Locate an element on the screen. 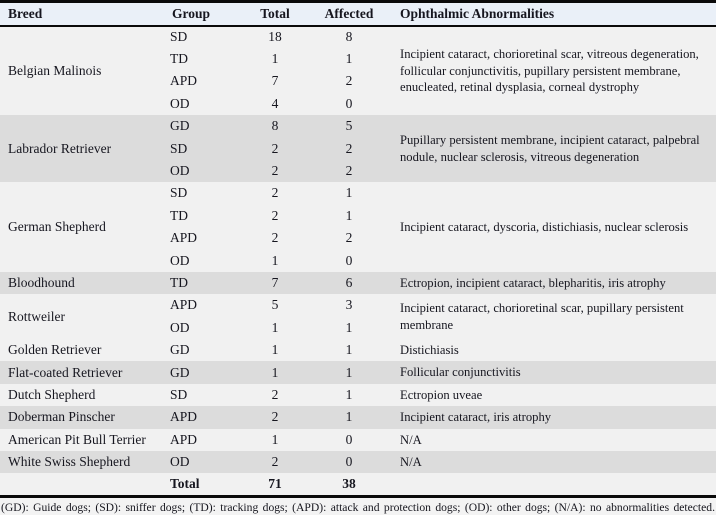 The height and width of the screenshot is (515, 716). total-label-cell: Total is located at coordinates (185, 484).